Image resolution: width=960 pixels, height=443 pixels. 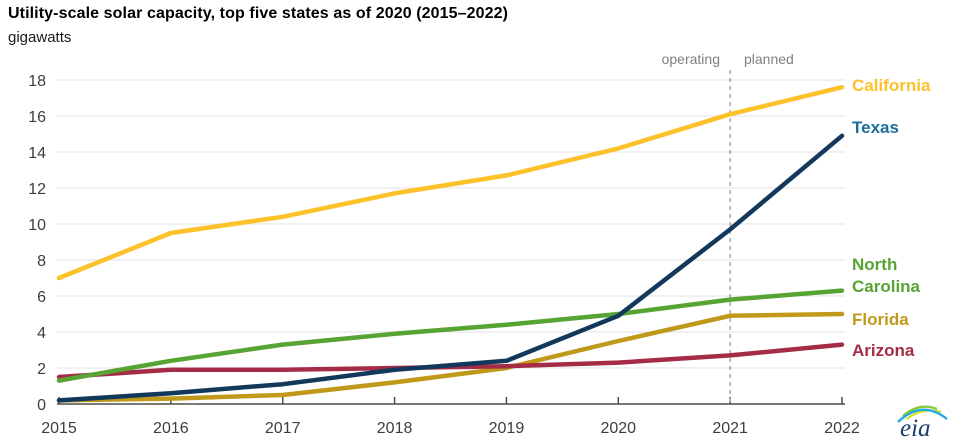 What do you see at coordinates (618, 428) in the screenshot?
I see `x-tick-label: 2020` at bounding box center [618, 428].